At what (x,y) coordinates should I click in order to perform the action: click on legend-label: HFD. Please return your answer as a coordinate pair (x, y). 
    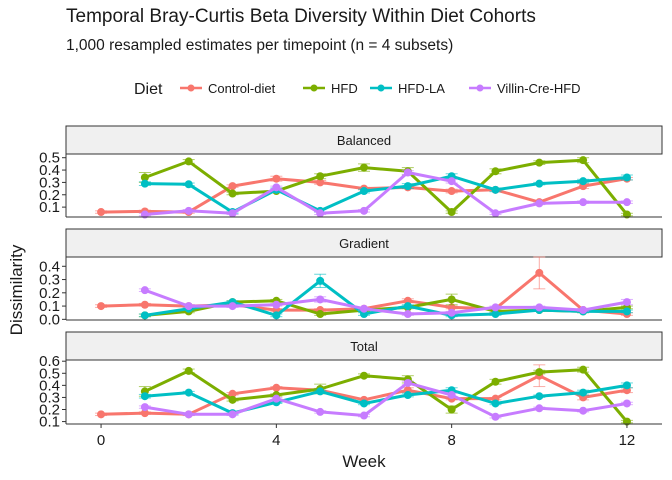
    Looking at the image, I should click on (344, 88).